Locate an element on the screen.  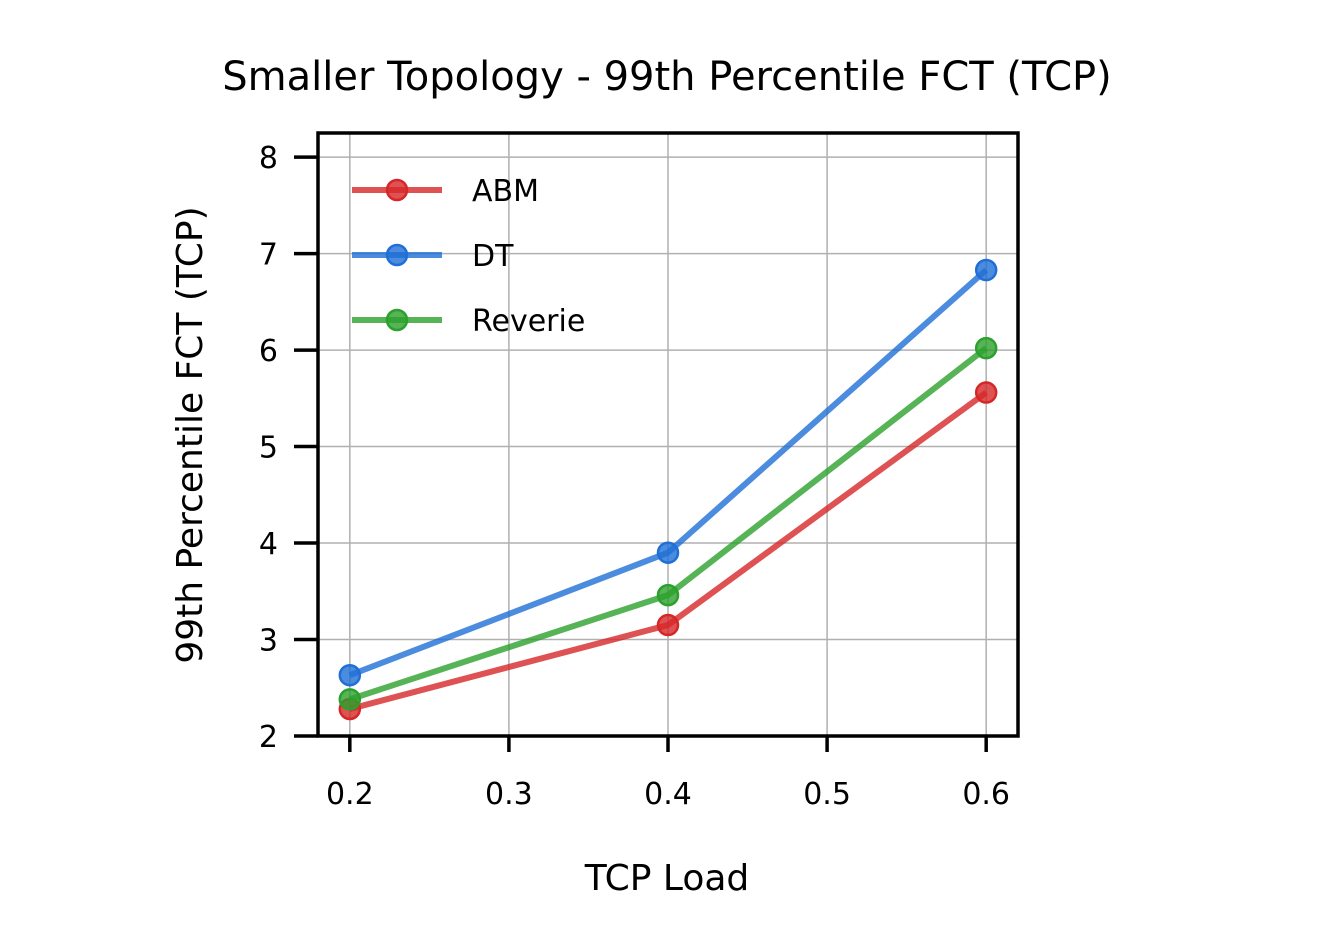
y-tick-label: 4 is located at coordinates (268, 544).